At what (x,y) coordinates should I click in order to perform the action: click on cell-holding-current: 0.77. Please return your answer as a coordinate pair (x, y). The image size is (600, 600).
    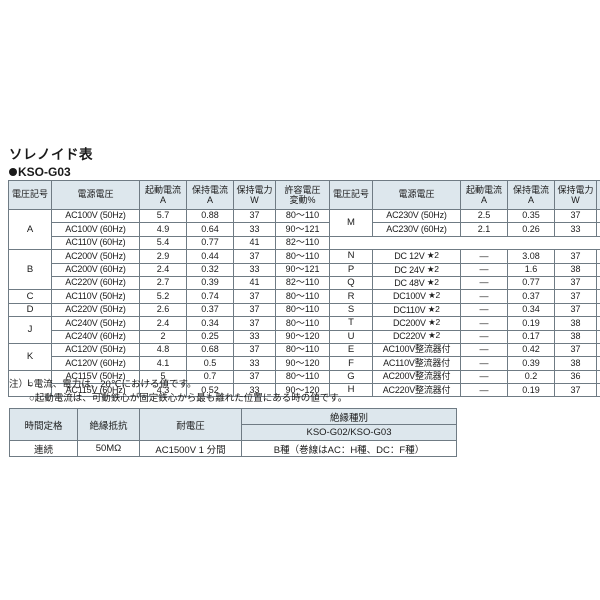
    Looking at the image, I should click on (210, 243).